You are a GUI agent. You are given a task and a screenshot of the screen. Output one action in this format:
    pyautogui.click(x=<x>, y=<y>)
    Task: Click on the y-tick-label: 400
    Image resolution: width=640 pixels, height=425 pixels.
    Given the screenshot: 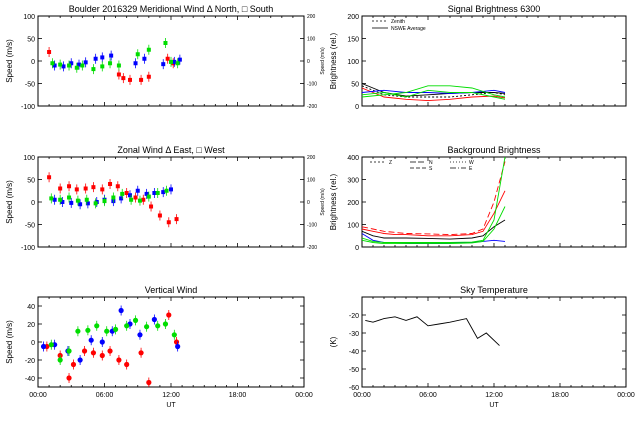 What is the action you would take?
    pyautogui.click(x=353, y=158)
    